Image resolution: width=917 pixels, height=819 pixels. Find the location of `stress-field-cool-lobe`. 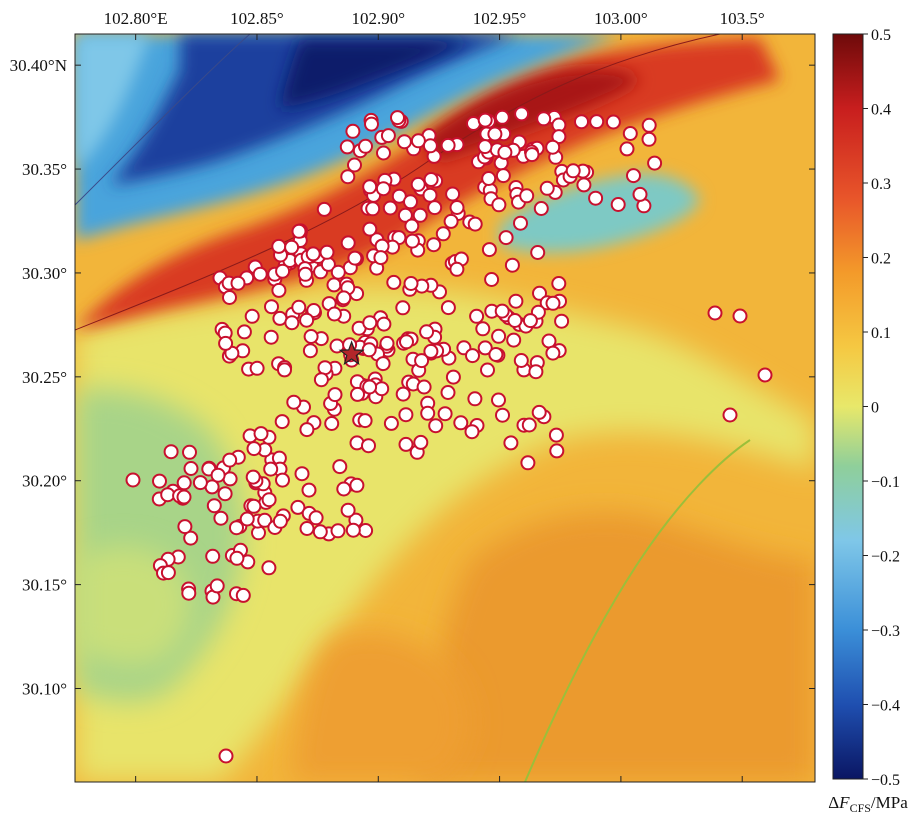

stress-field-cool-lobe is located at coordinates (600, 213).